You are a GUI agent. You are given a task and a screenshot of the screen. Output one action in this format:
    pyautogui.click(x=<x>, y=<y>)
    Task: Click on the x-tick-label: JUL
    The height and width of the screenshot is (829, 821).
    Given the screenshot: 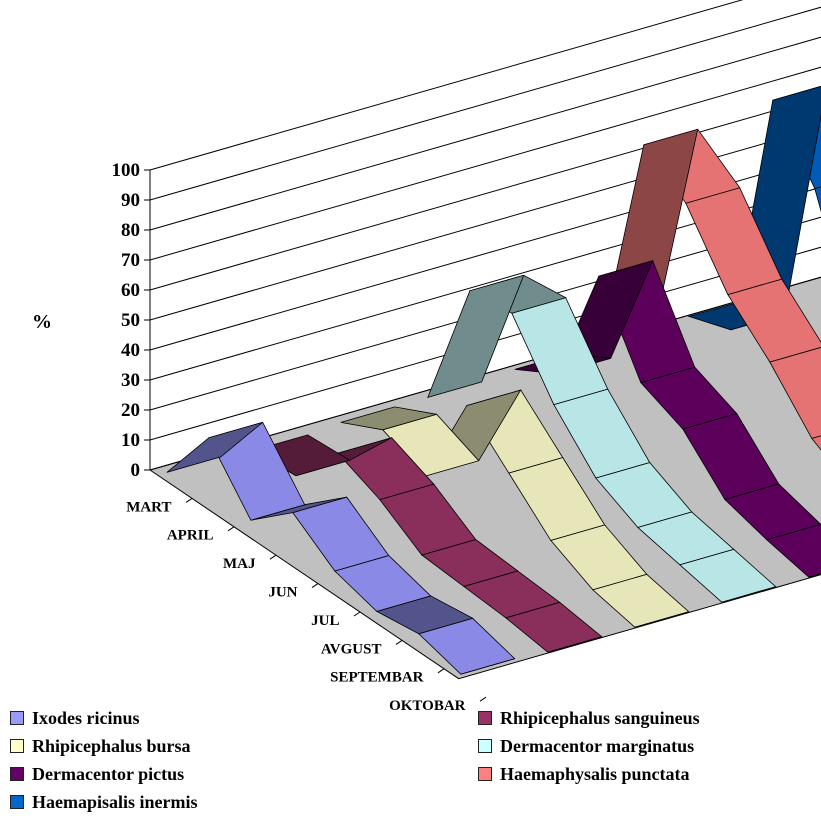 What is the action you would take?
    pyautogui.click(x=325, y=621)
    